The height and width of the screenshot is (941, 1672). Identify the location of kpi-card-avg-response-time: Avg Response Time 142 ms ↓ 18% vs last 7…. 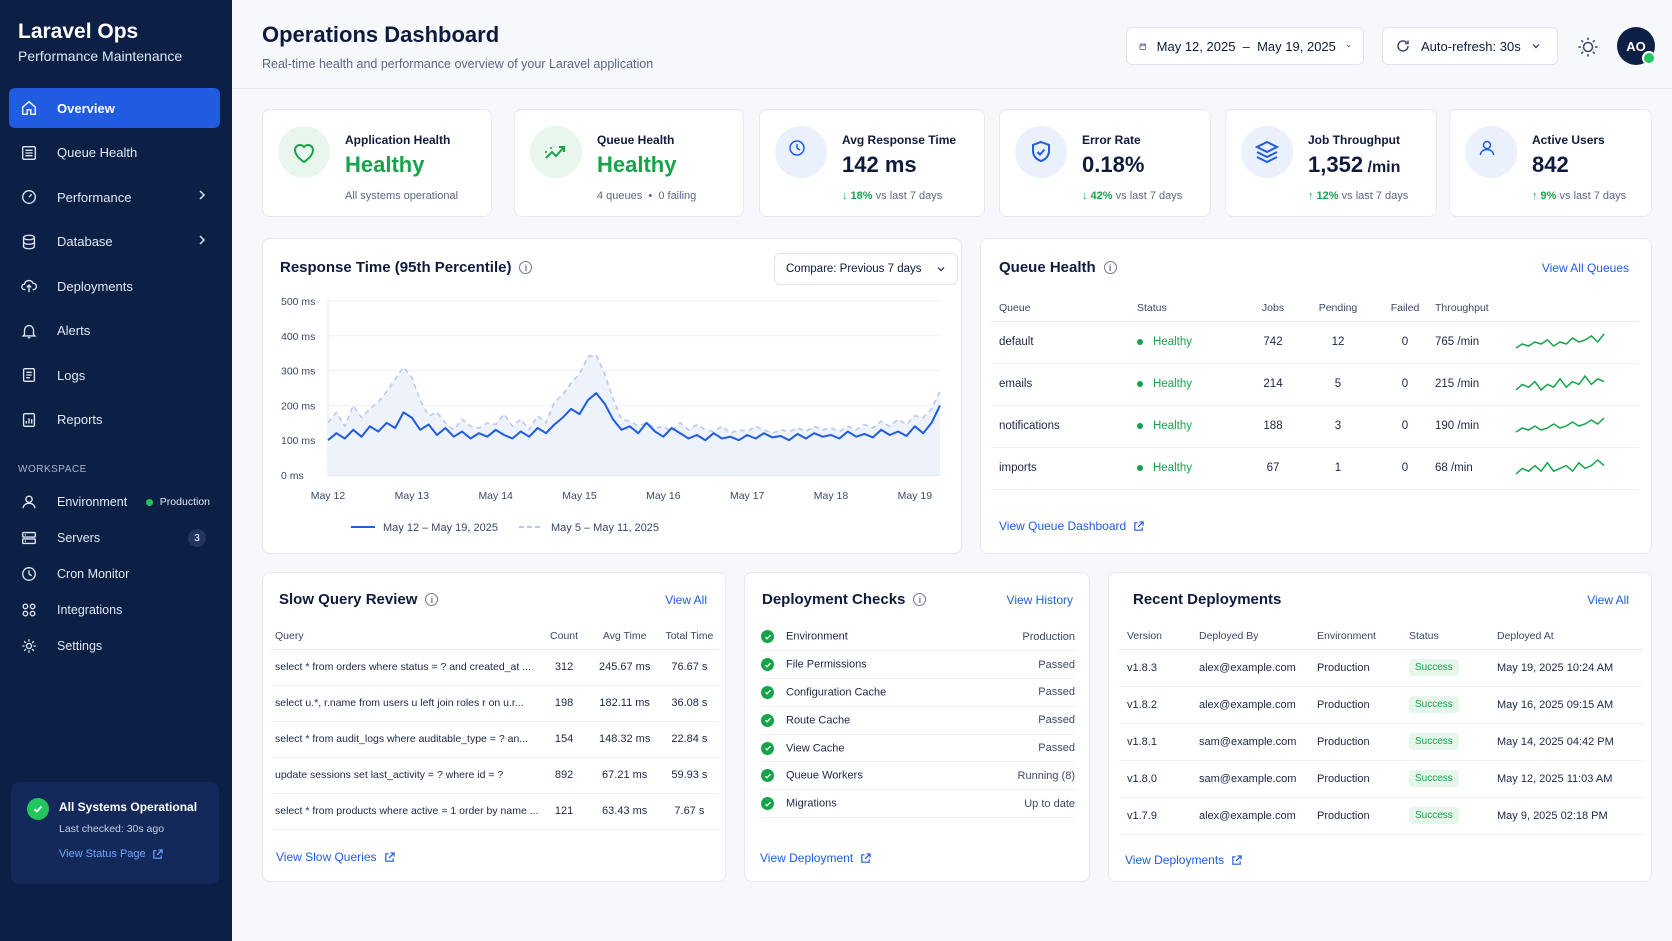
(872, 163).